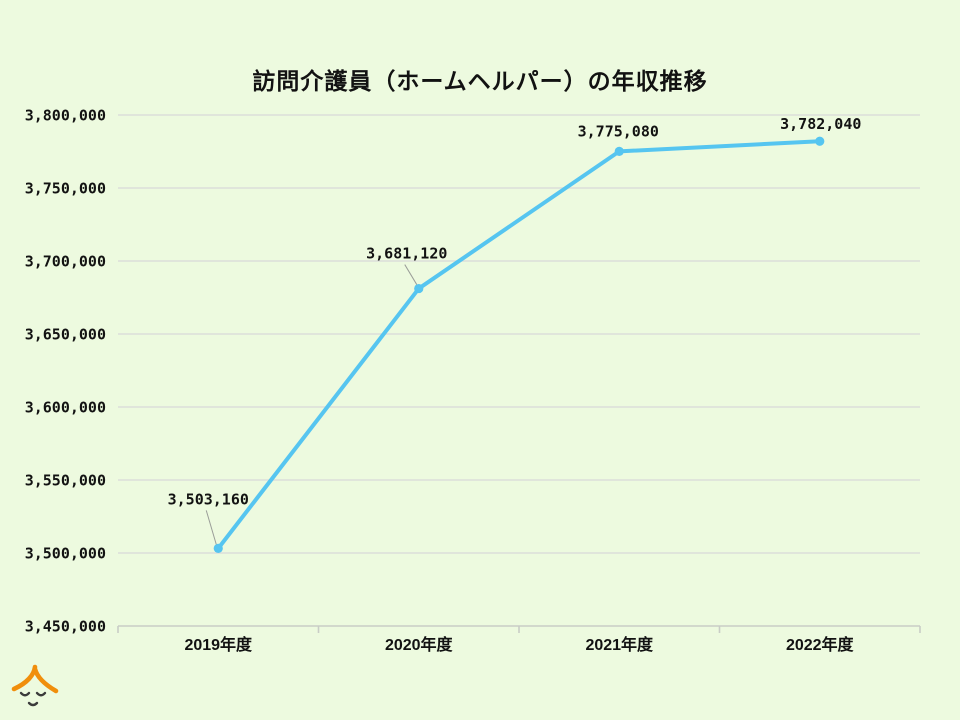 The height and width of the screenshot is (720, 960). I want to click on x-axis-category-label: 2021年度, so click(619, 644).